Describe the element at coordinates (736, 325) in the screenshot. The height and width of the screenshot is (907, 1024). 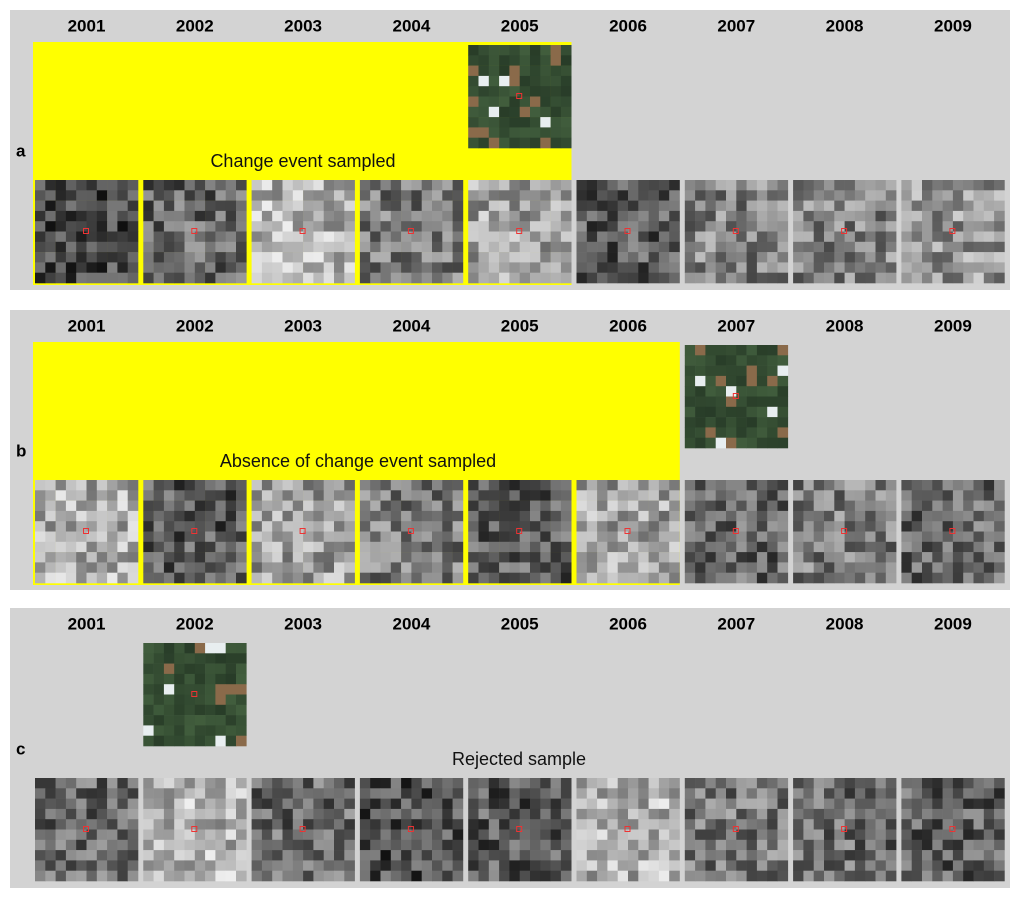
I see `year-label: 2007` at that location.